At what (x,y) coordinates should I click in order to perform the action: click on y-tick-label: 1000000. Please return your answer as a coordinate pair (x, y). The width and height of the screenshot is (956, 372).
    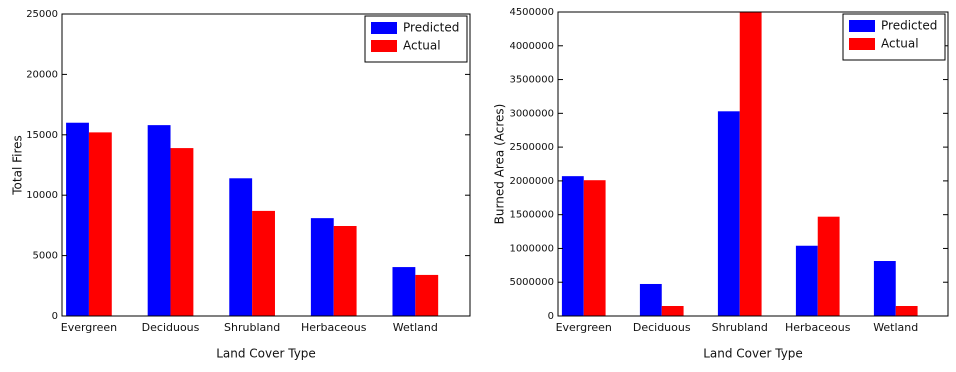
    Looking at the image, I should click on (531, 248).